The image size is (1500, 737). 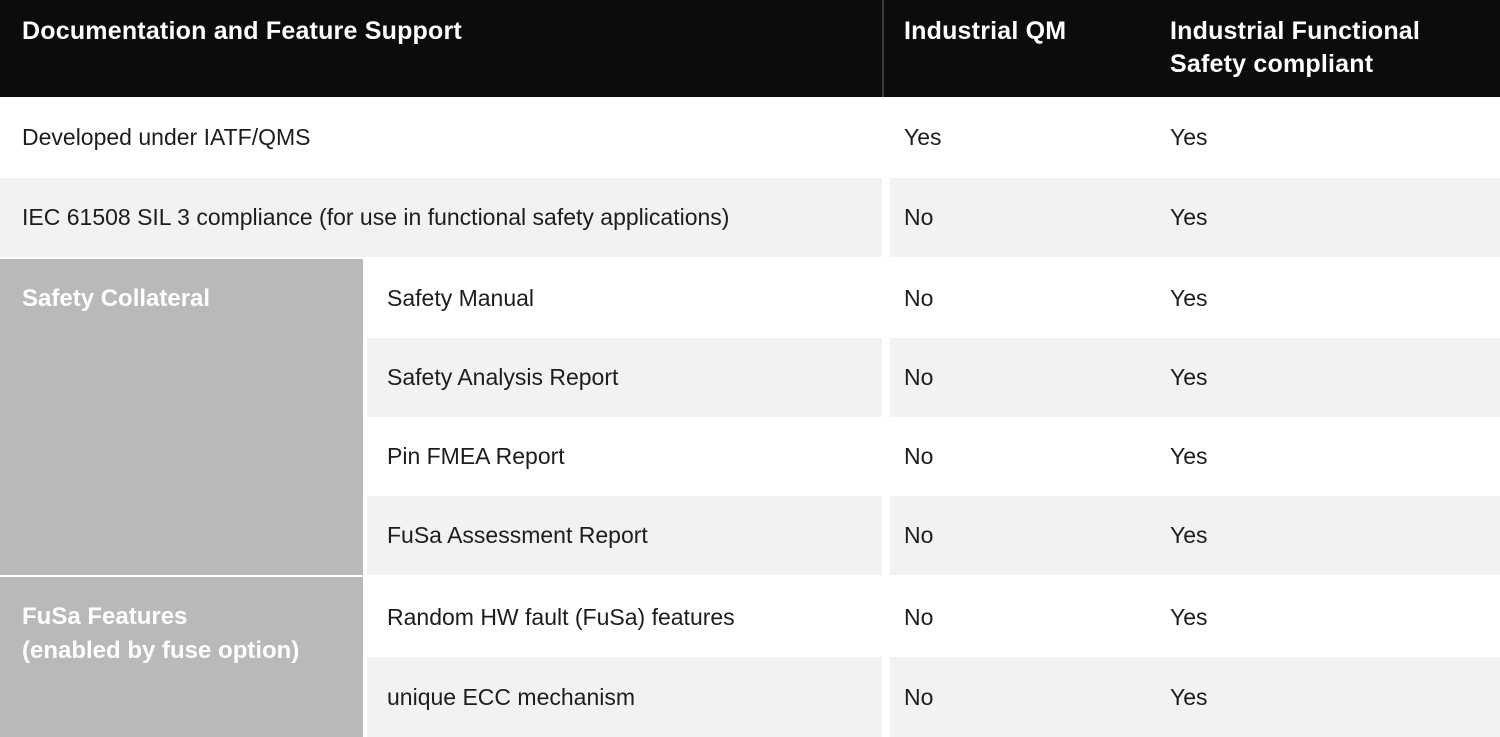 What do you see at coordinates (624, 535) in the screenshot?
I see `feature-label: FuSa Assessment Report` at bounding box center [624, 535].